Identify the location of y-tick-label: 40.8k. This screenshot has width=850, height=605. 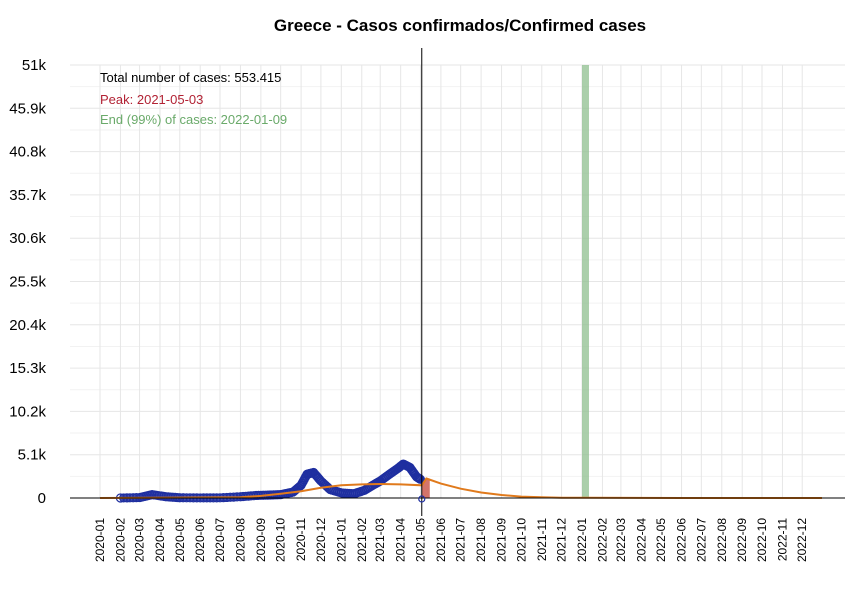
(27, 152).